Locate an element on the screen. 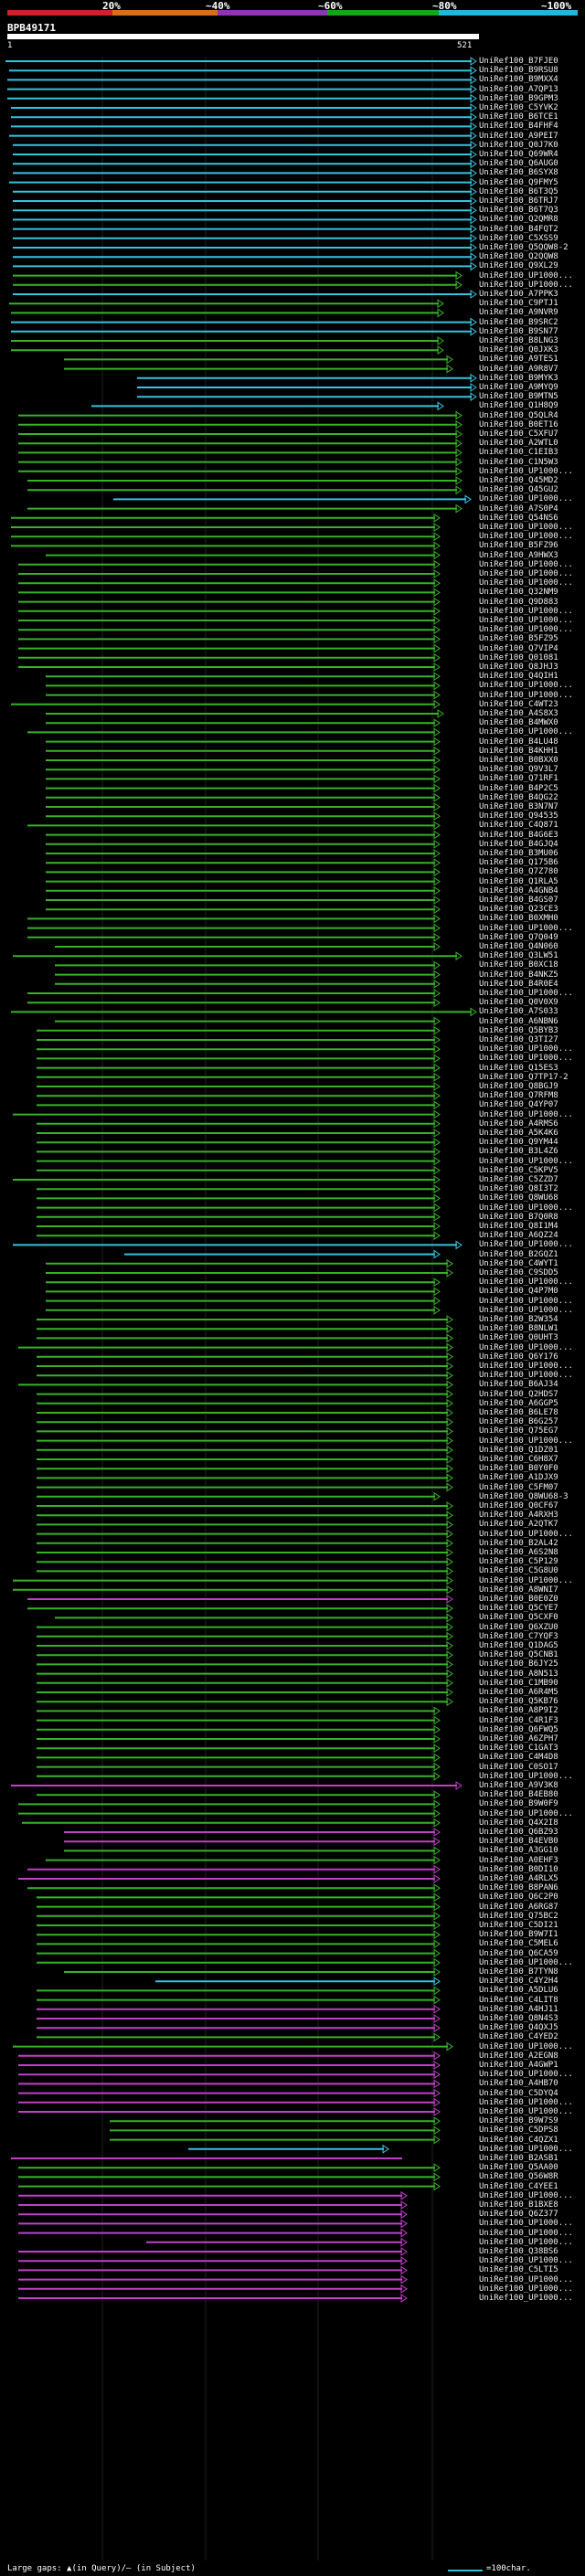 The image size is (585, 2576). hit-label: UniRef100_B0Y0F0 is located at coordinates (518, 1469).